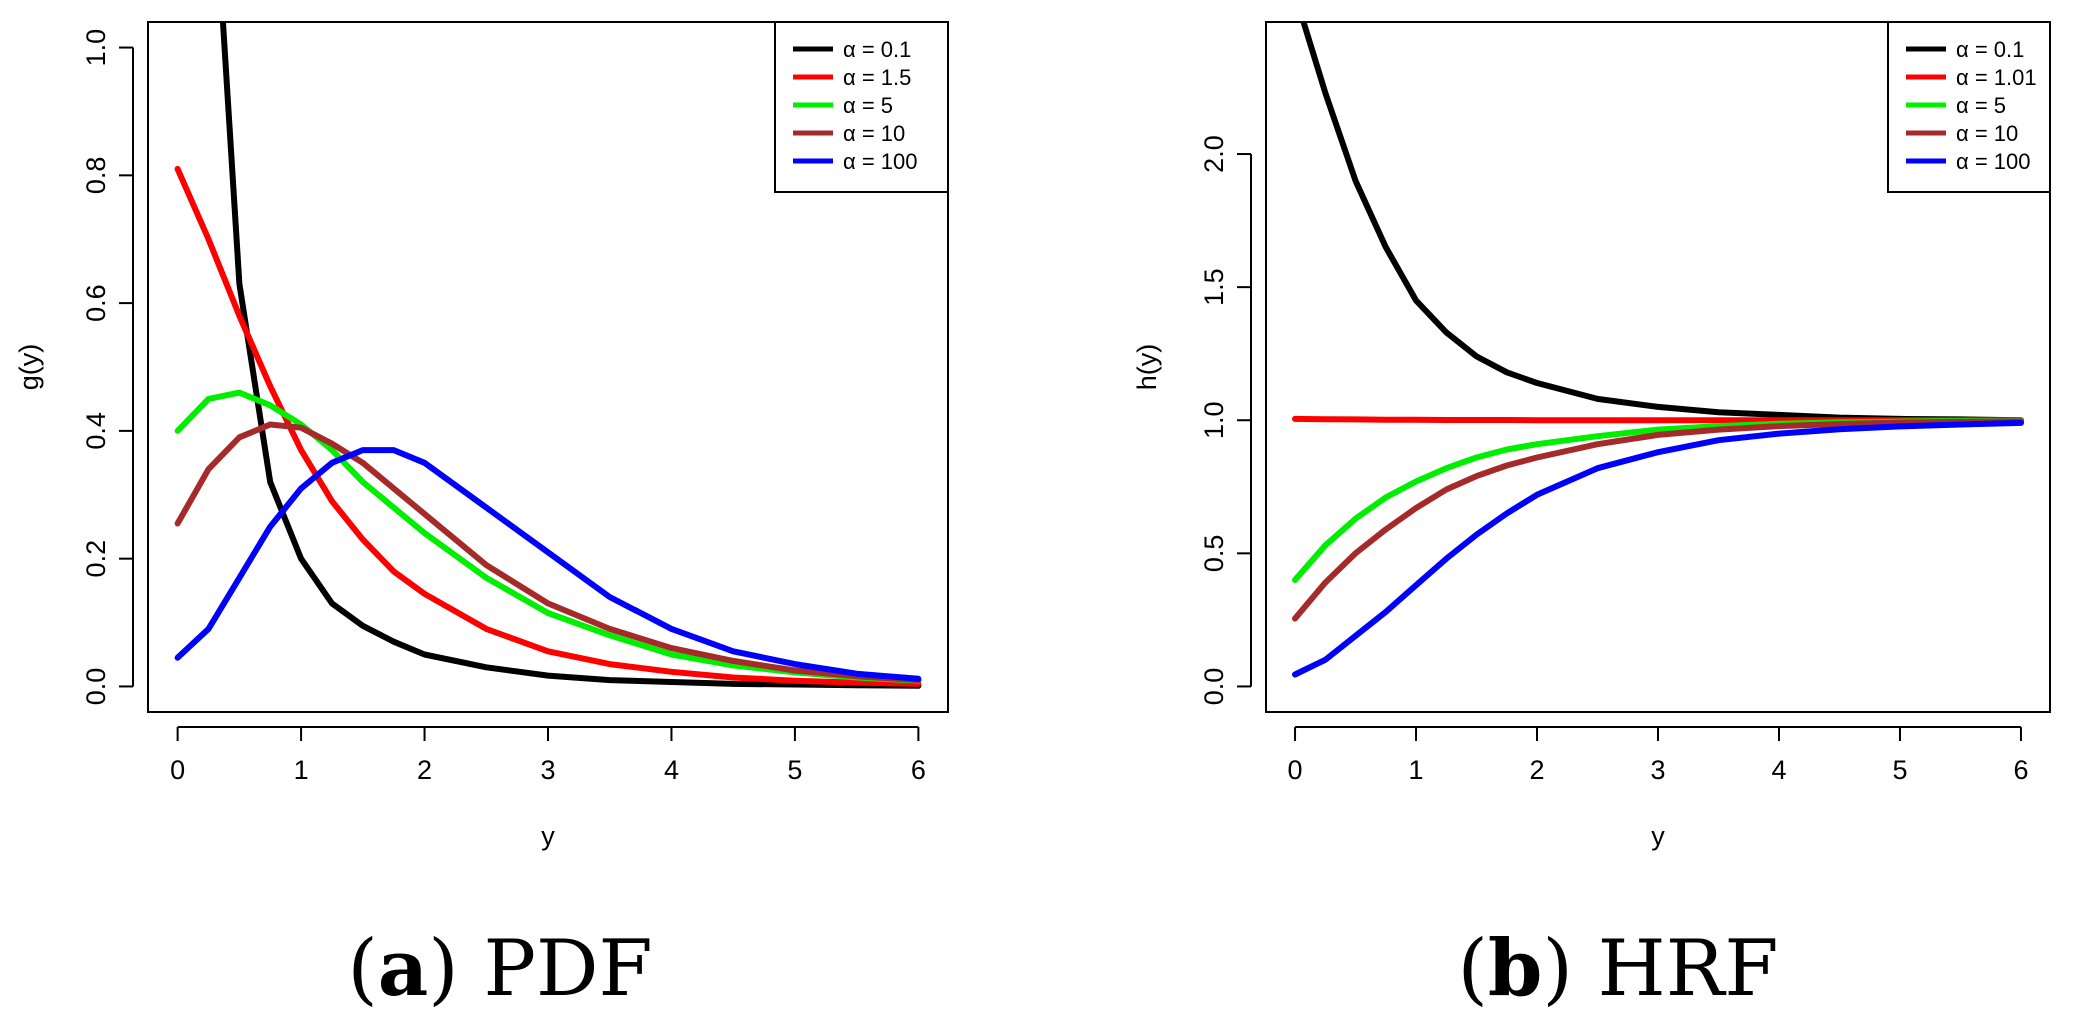  What do you see at coordinates (96, 303) in the screenshot?
I see `y-tick-label: 0.6` at bounding box center [96, 303].